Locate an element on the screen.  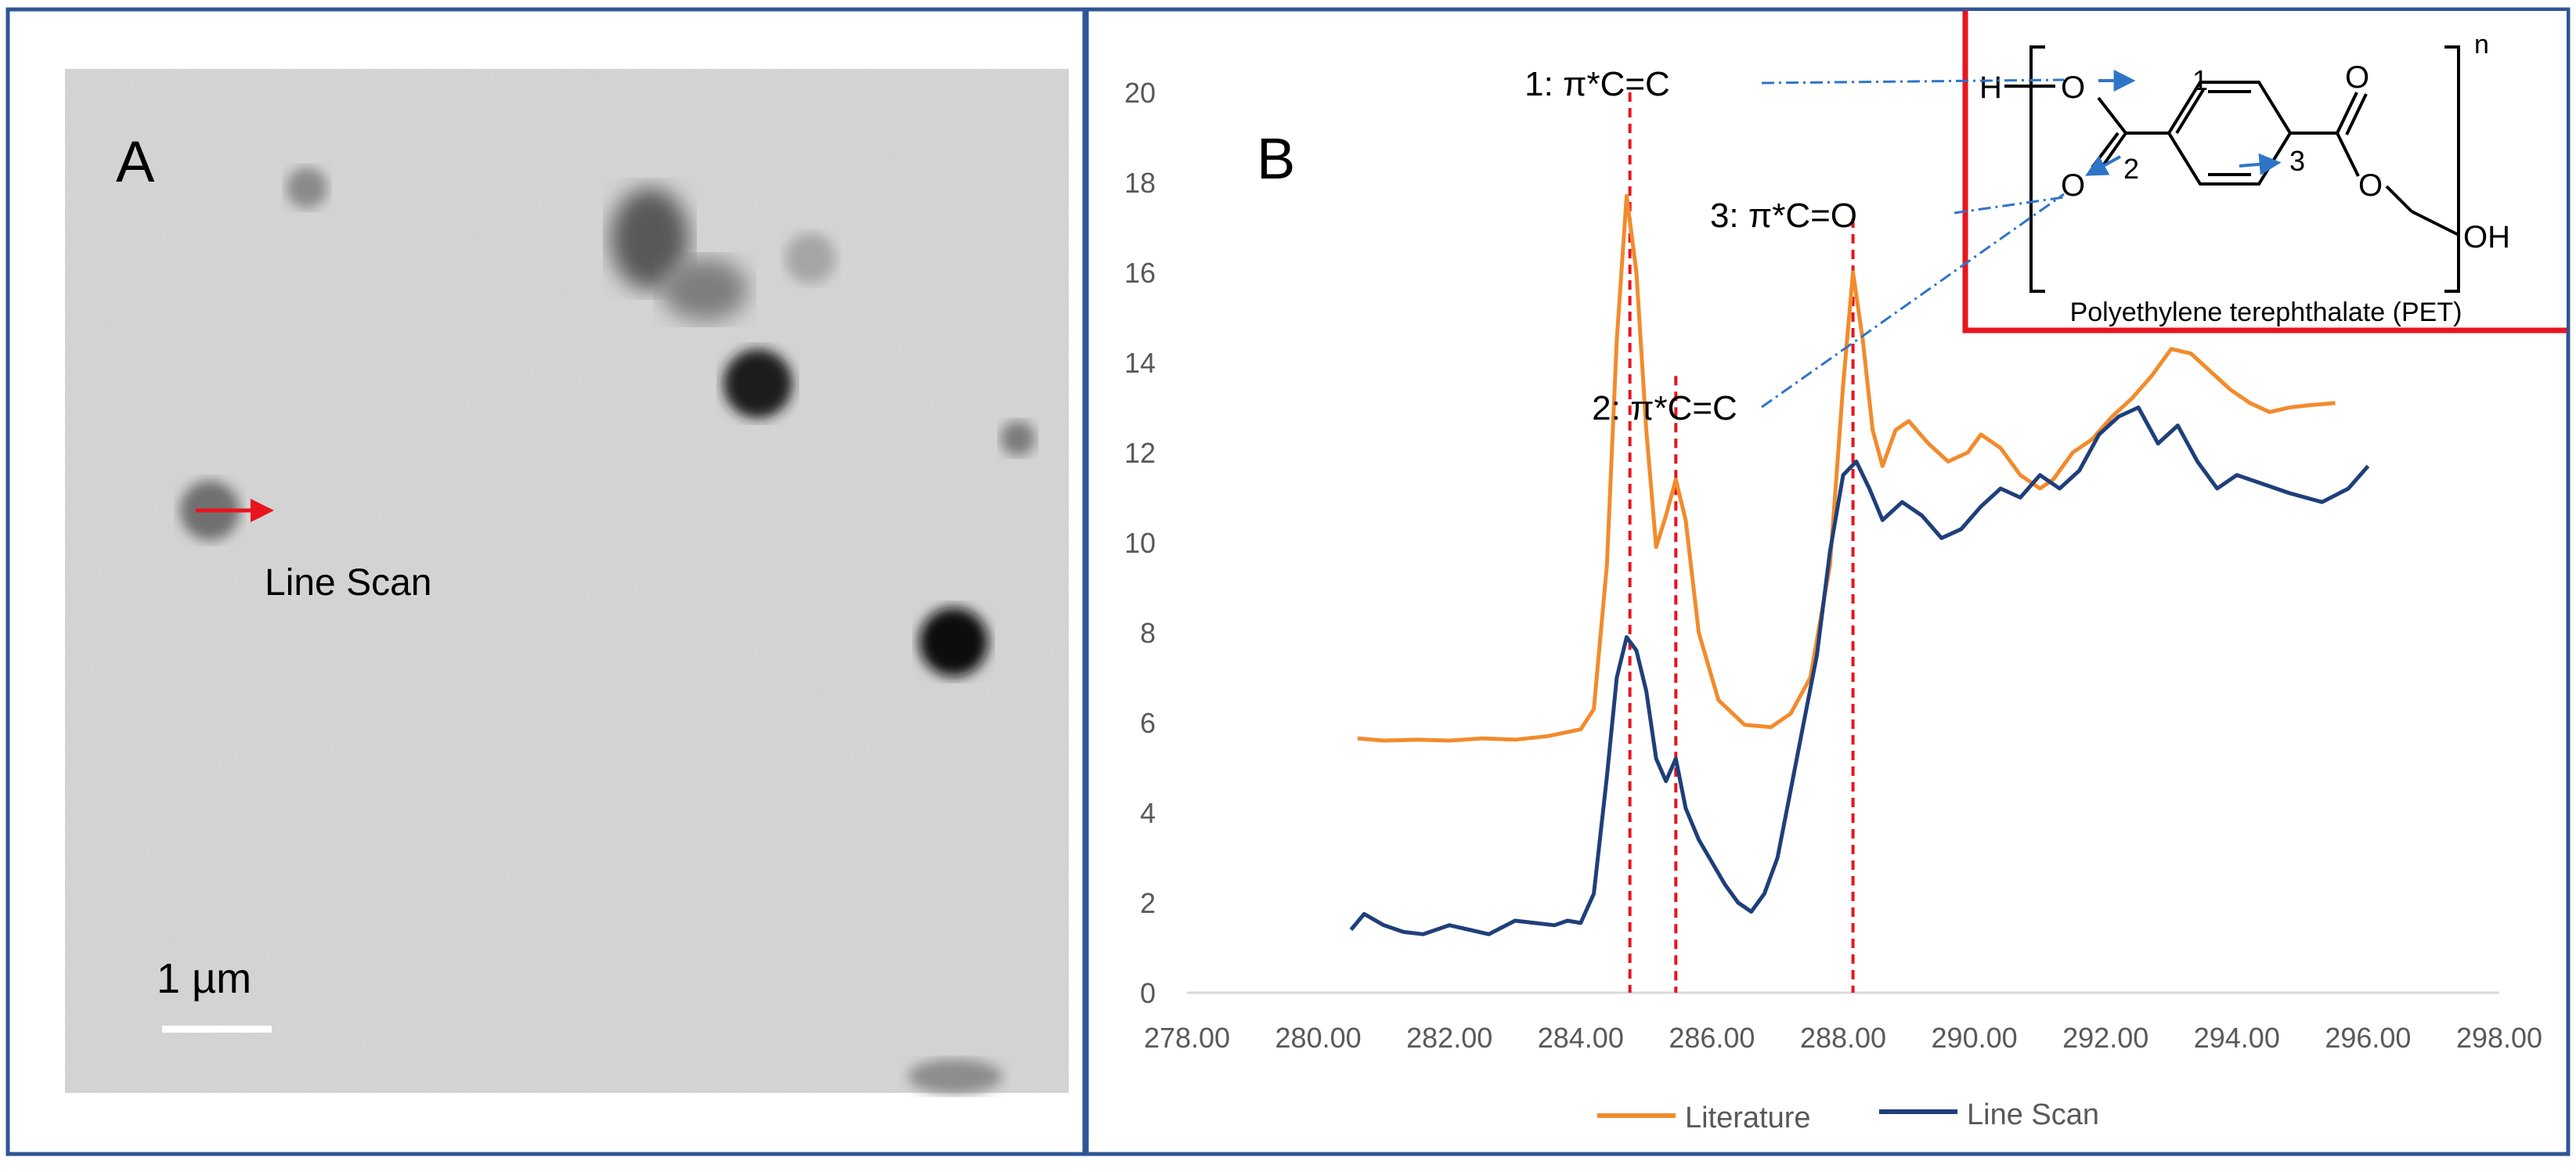
x-tick-label: 288.00 is located at coordinates (1843, 1038).